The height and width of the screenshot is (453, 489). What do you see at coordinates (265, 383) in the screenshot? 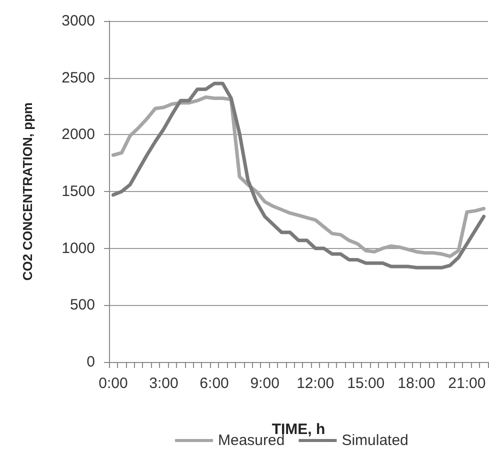
I see `x-tick-label: 9:00` at bounding box center [265, 383].